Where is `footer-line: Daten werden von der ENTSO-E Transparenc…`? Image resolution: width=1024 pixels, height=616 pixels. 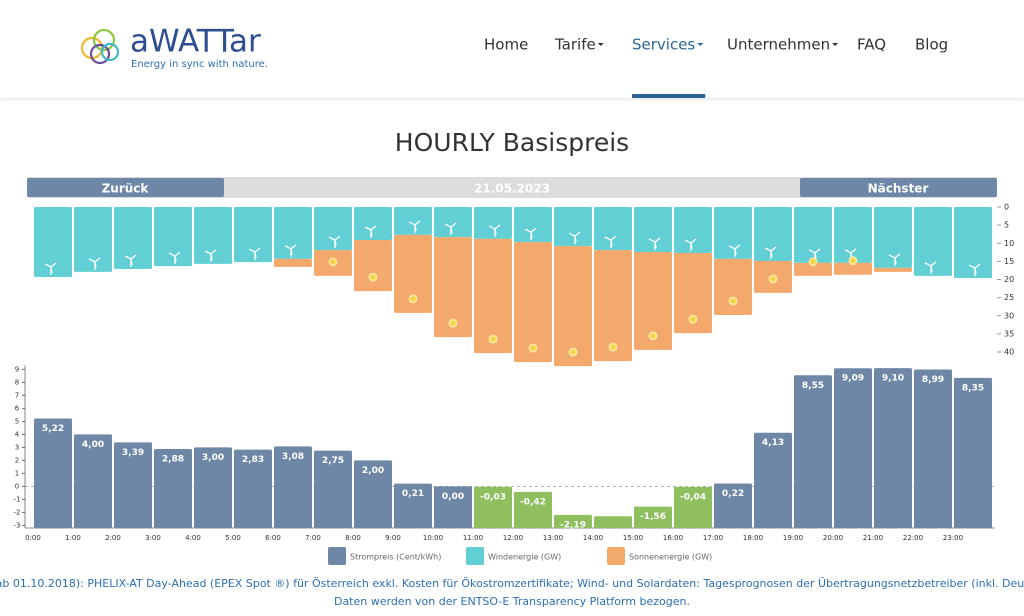 footer-line: Daten werden von der ENTSO-E Transparenc… is located at coordinates (512, 601).